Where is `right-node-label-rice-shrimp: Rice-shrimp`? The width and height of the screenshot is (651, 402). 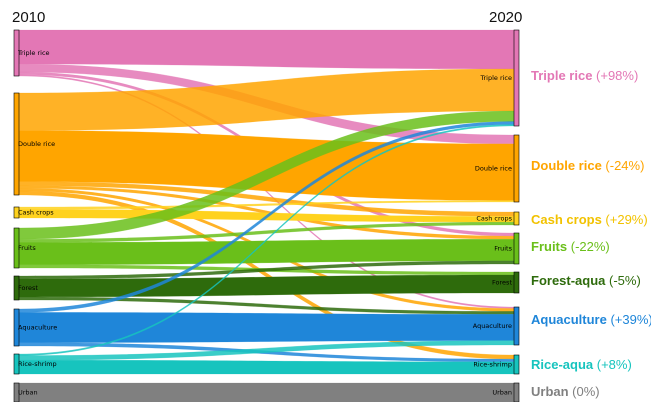 right-node-label-rice-shrimp: Rice-shrimp is located at coordinates (492, 365).